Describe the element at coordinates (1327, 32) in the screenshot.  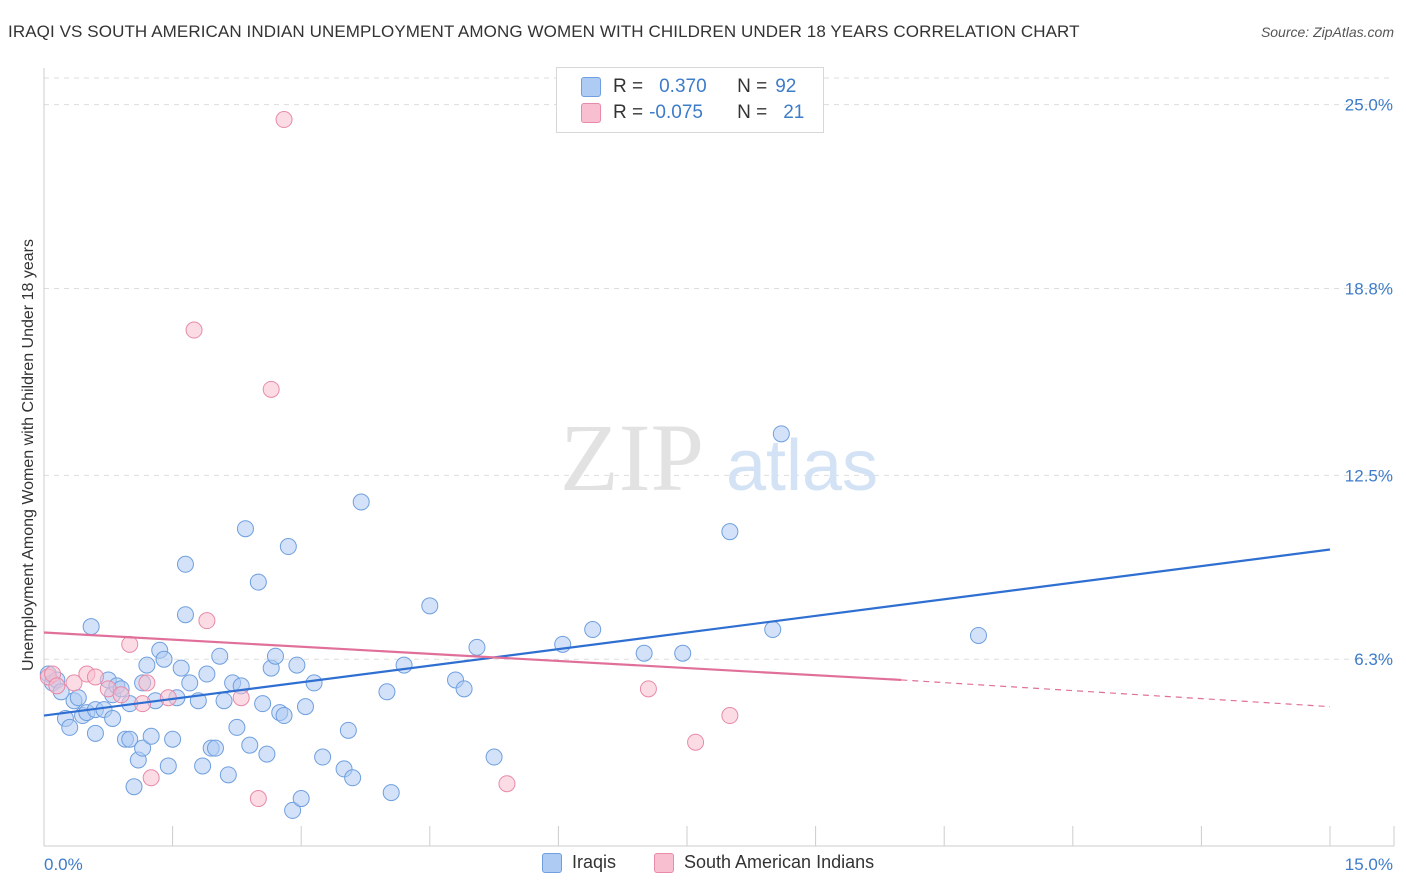
I see `source-credit: Source: ZipAtlas.com` at that location.